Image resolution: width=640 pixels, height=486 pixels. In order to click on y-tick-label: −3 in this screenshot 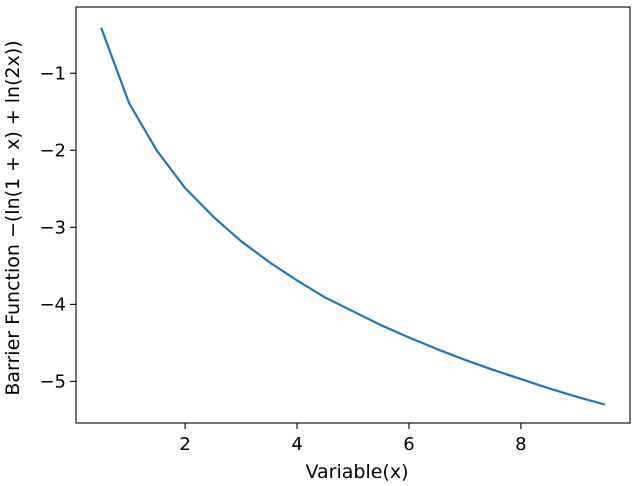, I will do `click(52, 227)`.